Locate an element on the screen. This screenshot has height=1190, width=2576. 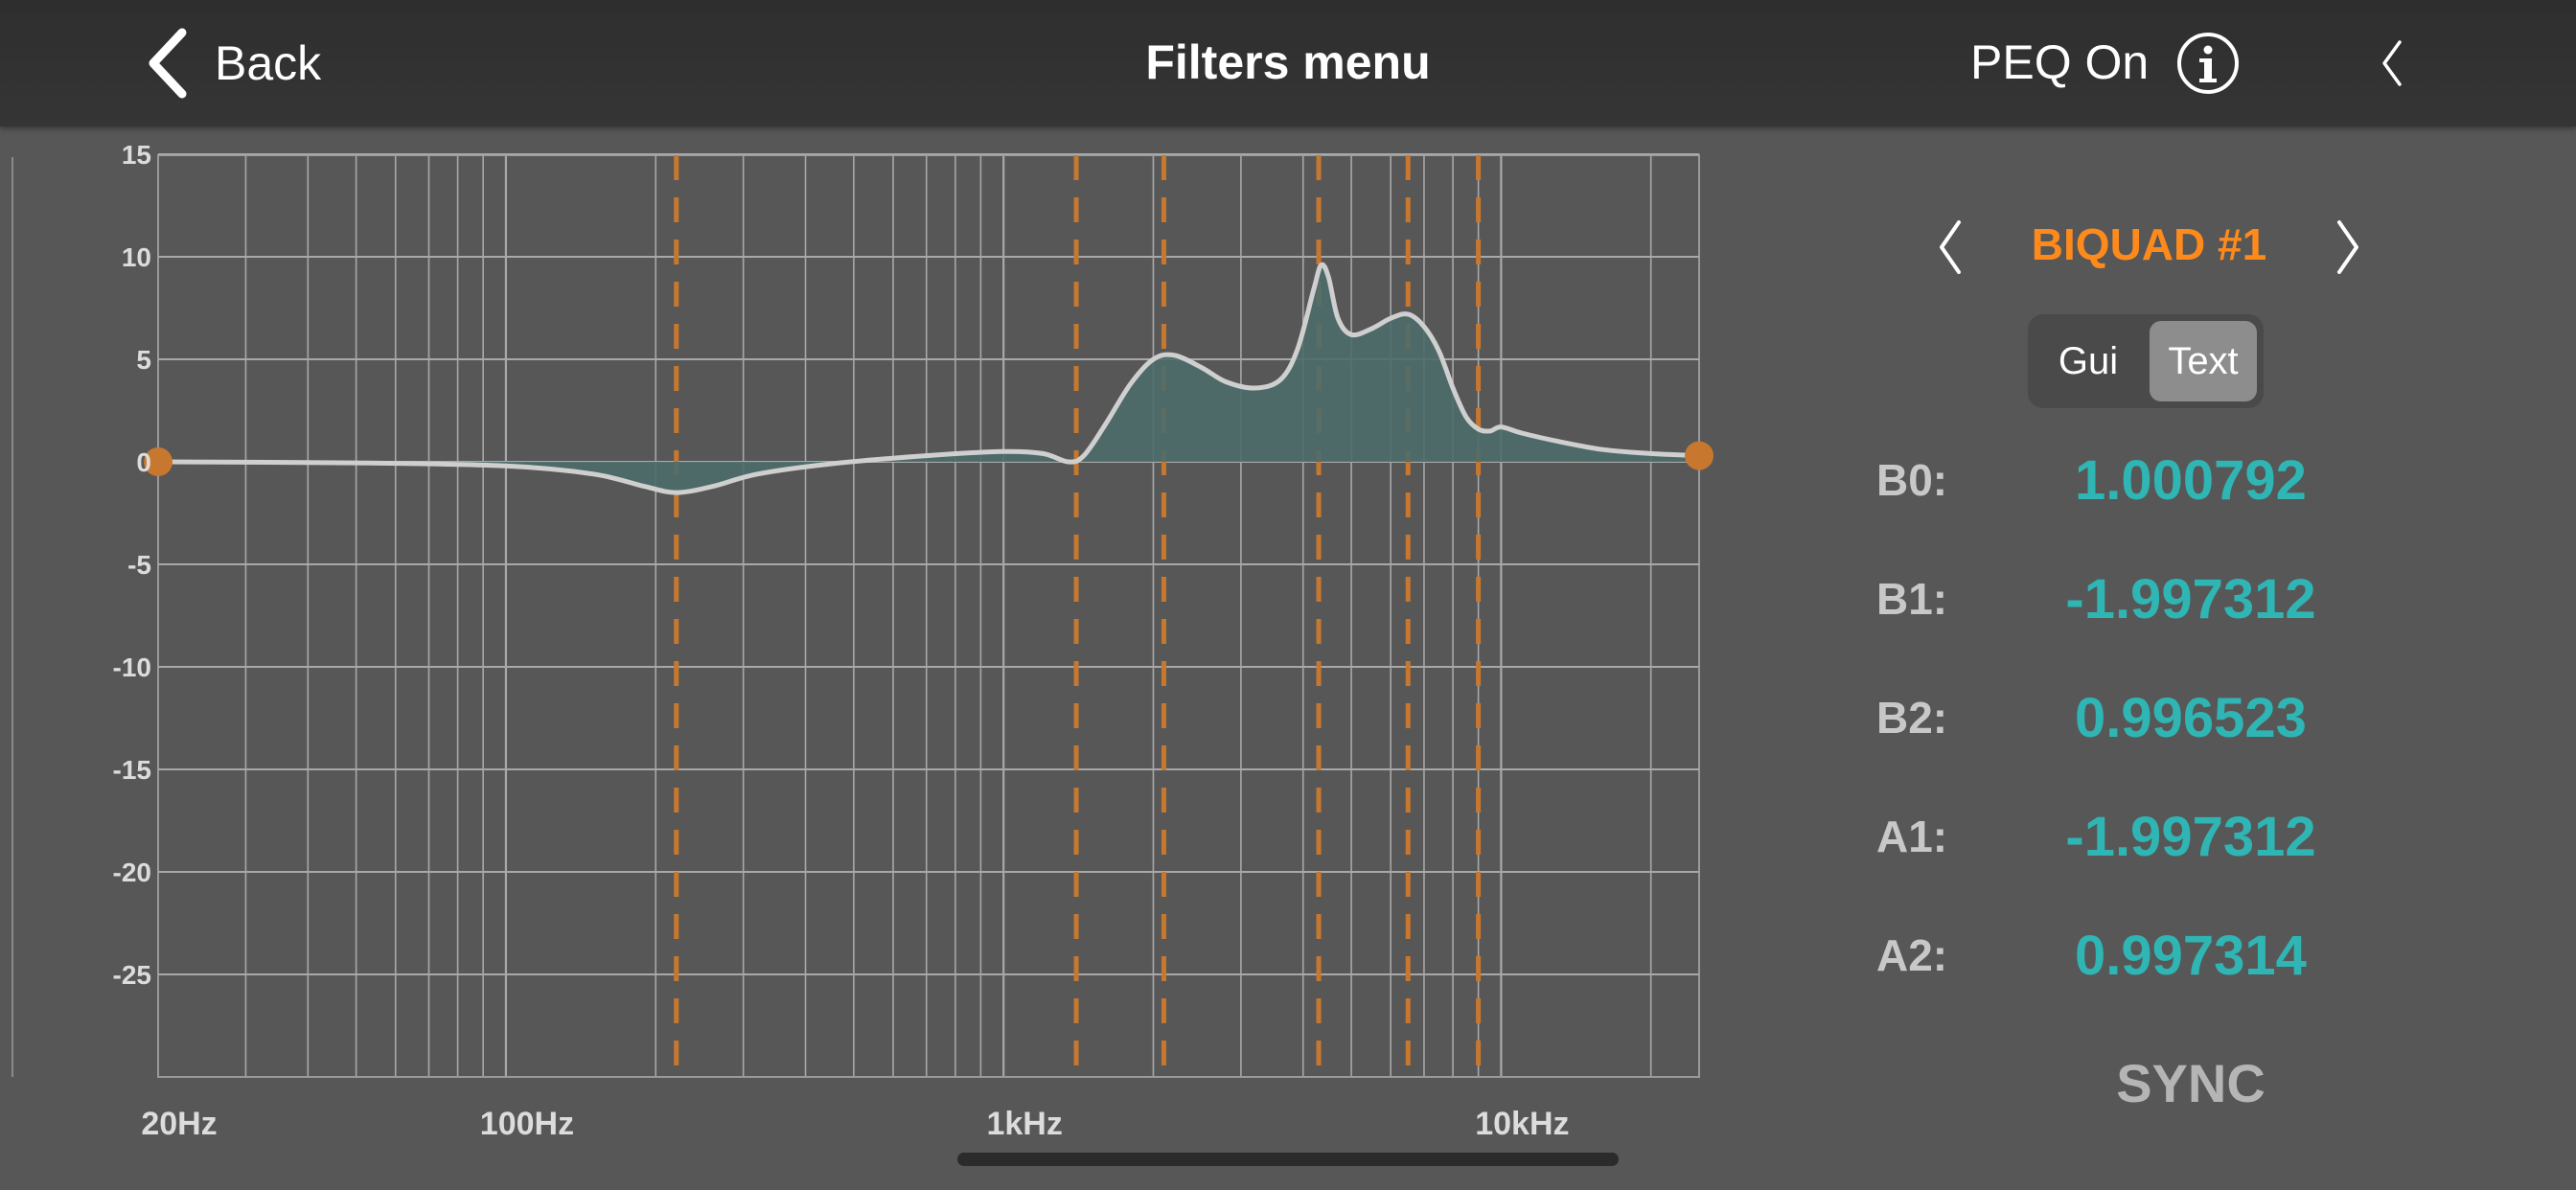
left-edge-divider is located at coordinates (12, 617).